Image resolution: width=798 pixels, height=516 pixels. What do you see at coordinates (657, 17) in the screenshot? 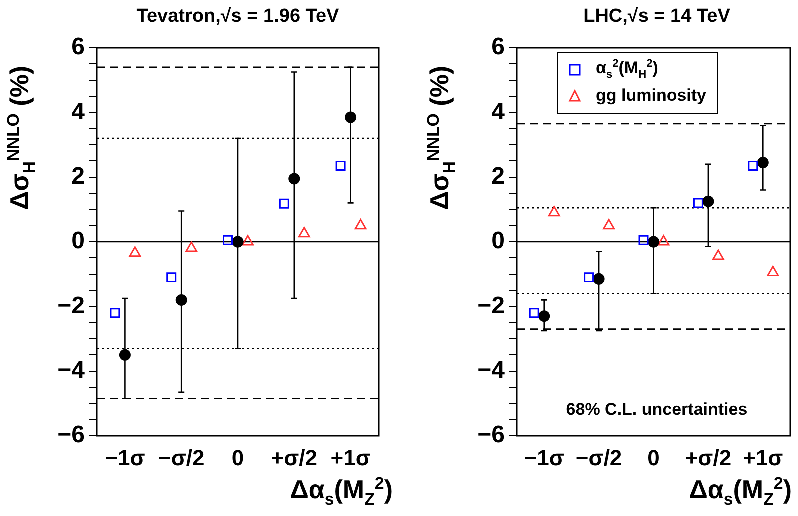
I see `chart-title: LHC,√s = 14 TeV` at bounding box center [657, 17].